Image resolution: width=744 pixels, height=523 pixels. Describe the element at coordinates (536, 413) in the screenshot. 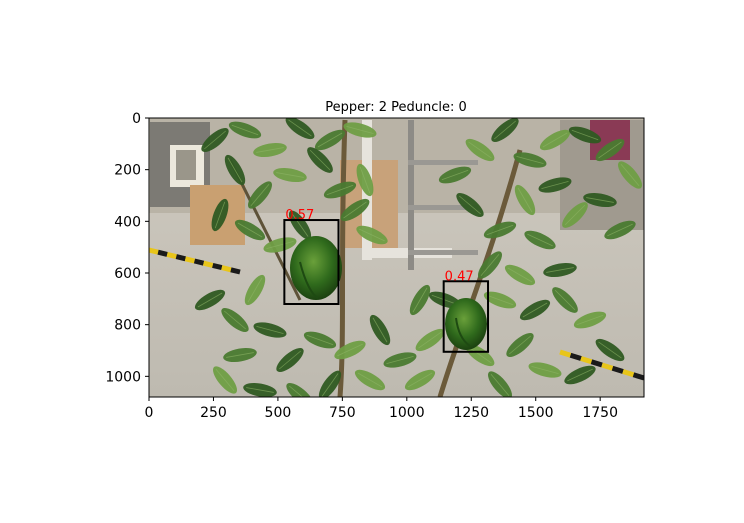

I see `x-tick-label: 1500` at that location.